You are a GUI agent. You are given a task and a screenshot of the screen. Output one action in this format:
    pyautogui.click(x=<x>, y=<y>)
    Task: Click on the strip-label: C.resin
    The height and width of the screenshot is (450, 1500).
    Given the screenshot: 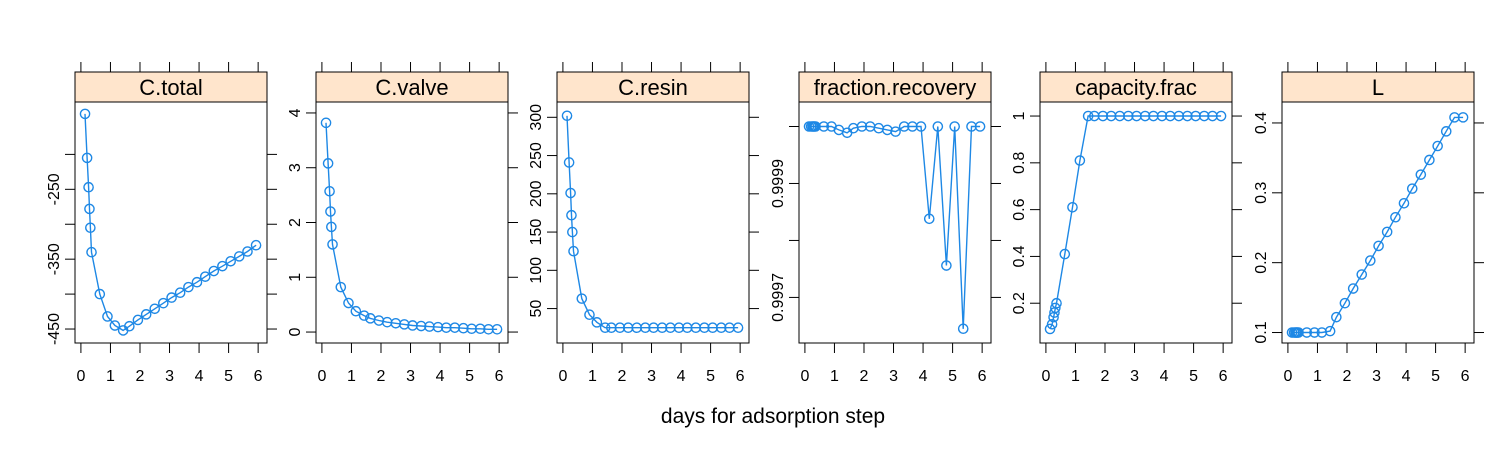 What is the action you would take?
    pyautogui.click(x=653, y=87)
    